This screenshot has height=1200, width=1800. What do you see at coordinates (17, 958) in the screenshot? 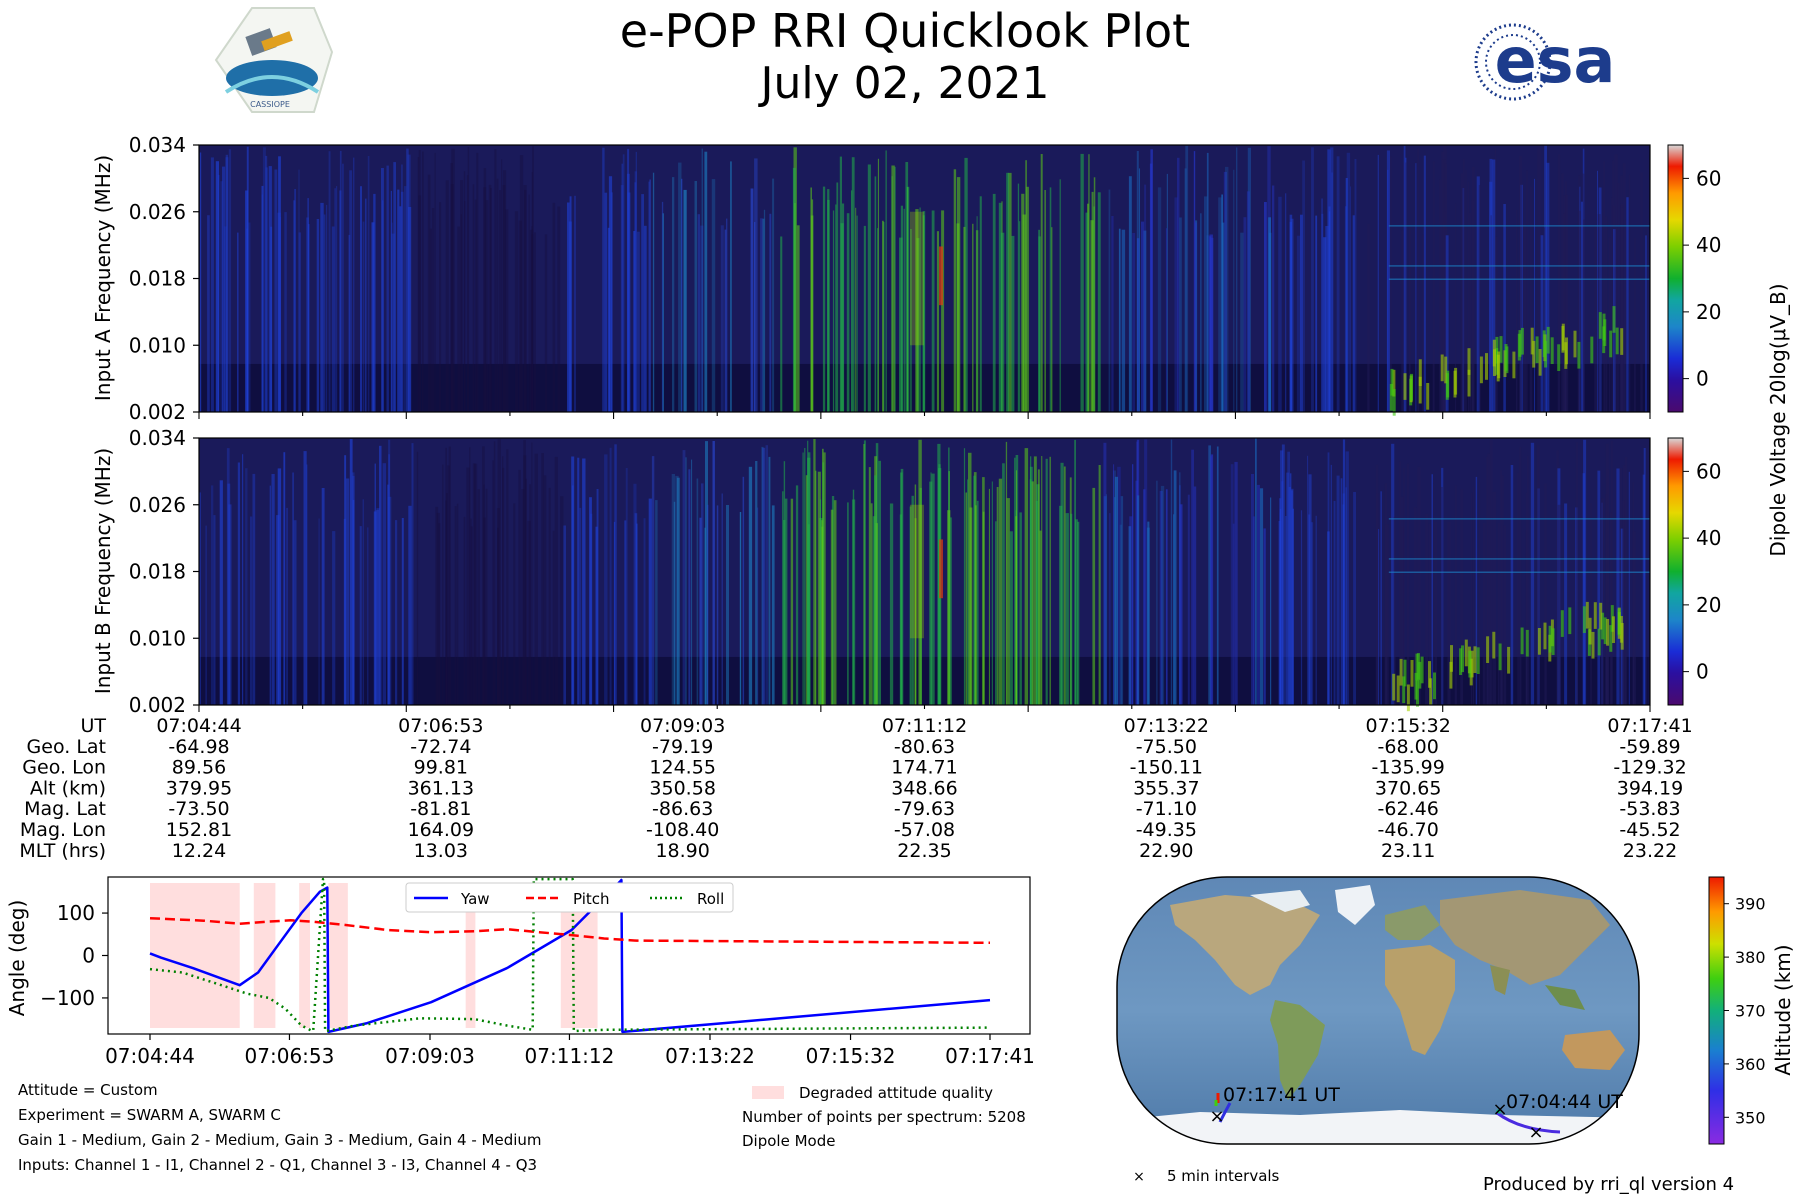
I see `attitude-ylabel: Angle (deg)` at bounding box center [17, 958].